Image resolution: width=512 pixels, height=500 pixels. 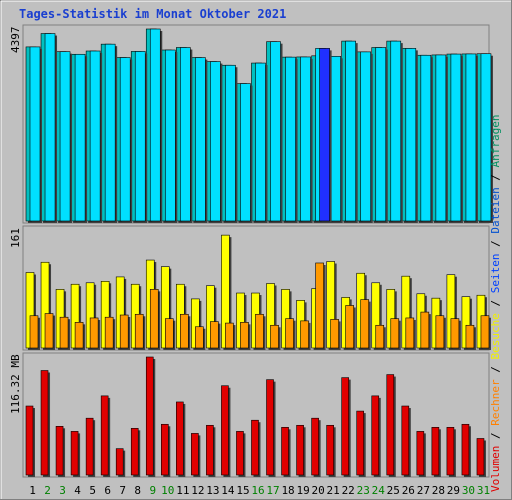 I want to click on legend-entry-rechner: Rechner, so click(x=495, y=402).